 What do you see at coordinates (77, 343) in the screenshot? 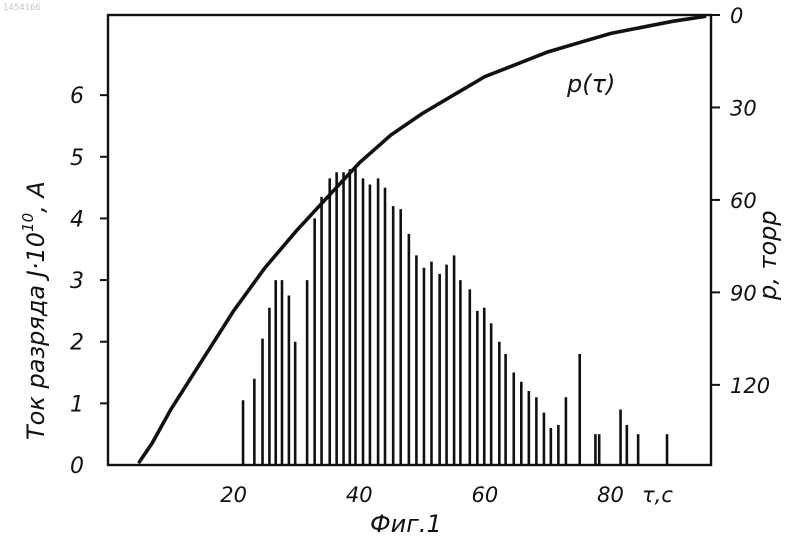
I see `left-tick-label: 2` at bounding box center [77, 343].